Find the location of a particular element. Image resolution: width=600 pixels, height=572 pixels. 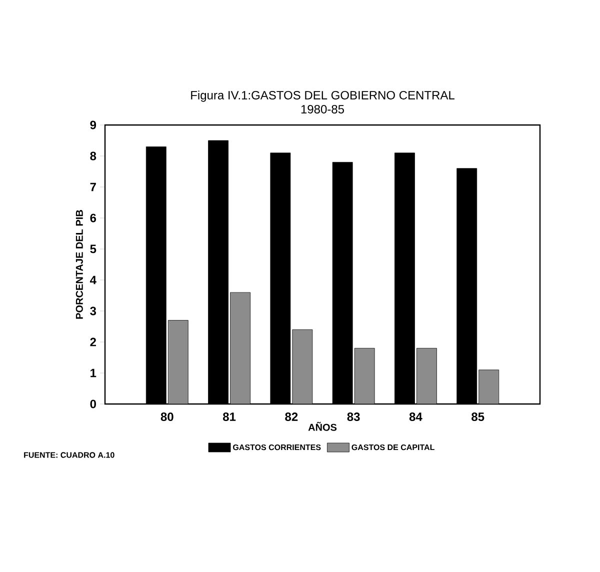

x-tick-label: 80 is located at coordinates (167, 417).